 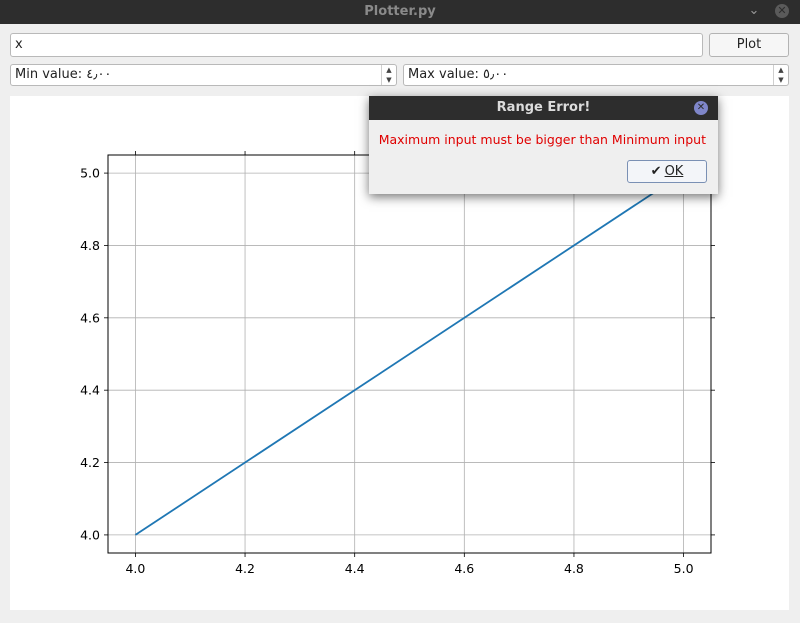 I want to click on window-titlebar: Plotter.py ⌄ ✕, so click(x=400, y=12).